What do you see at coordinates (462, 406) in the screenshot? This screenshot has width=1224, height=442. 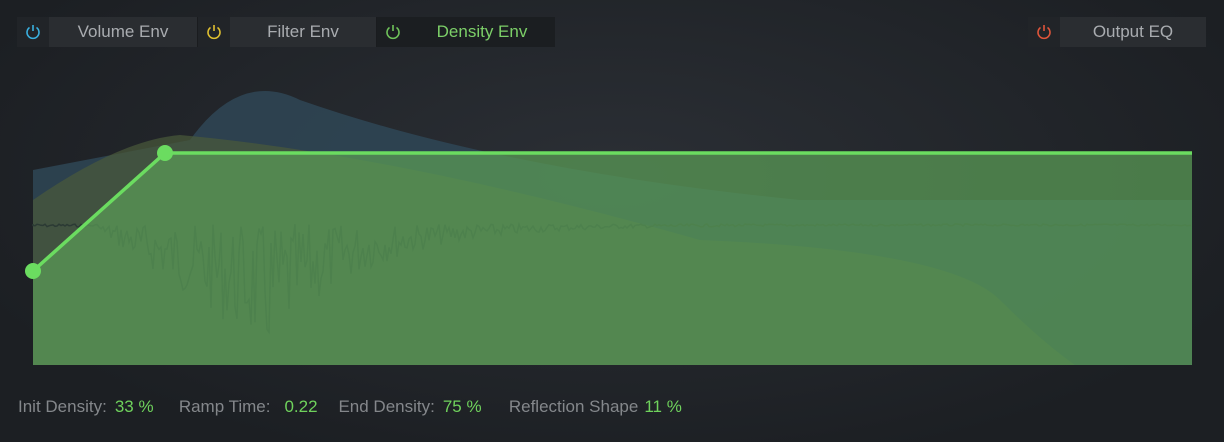 I see `end-density-value: 75 %` at bounding box center [462, 406].